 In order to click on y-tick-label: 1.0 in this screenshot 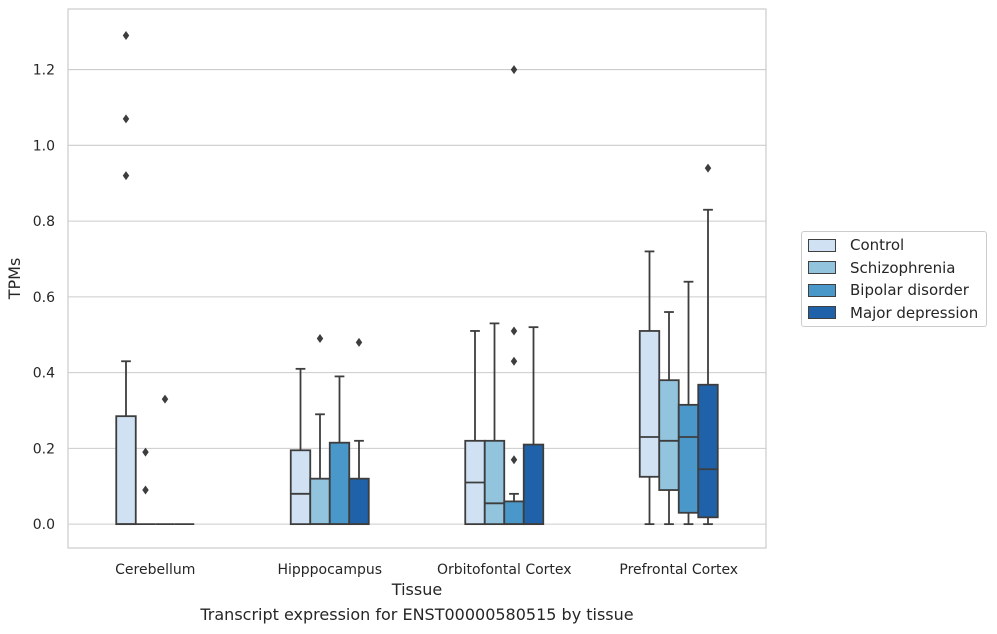, I will do `click(44, 146)`.